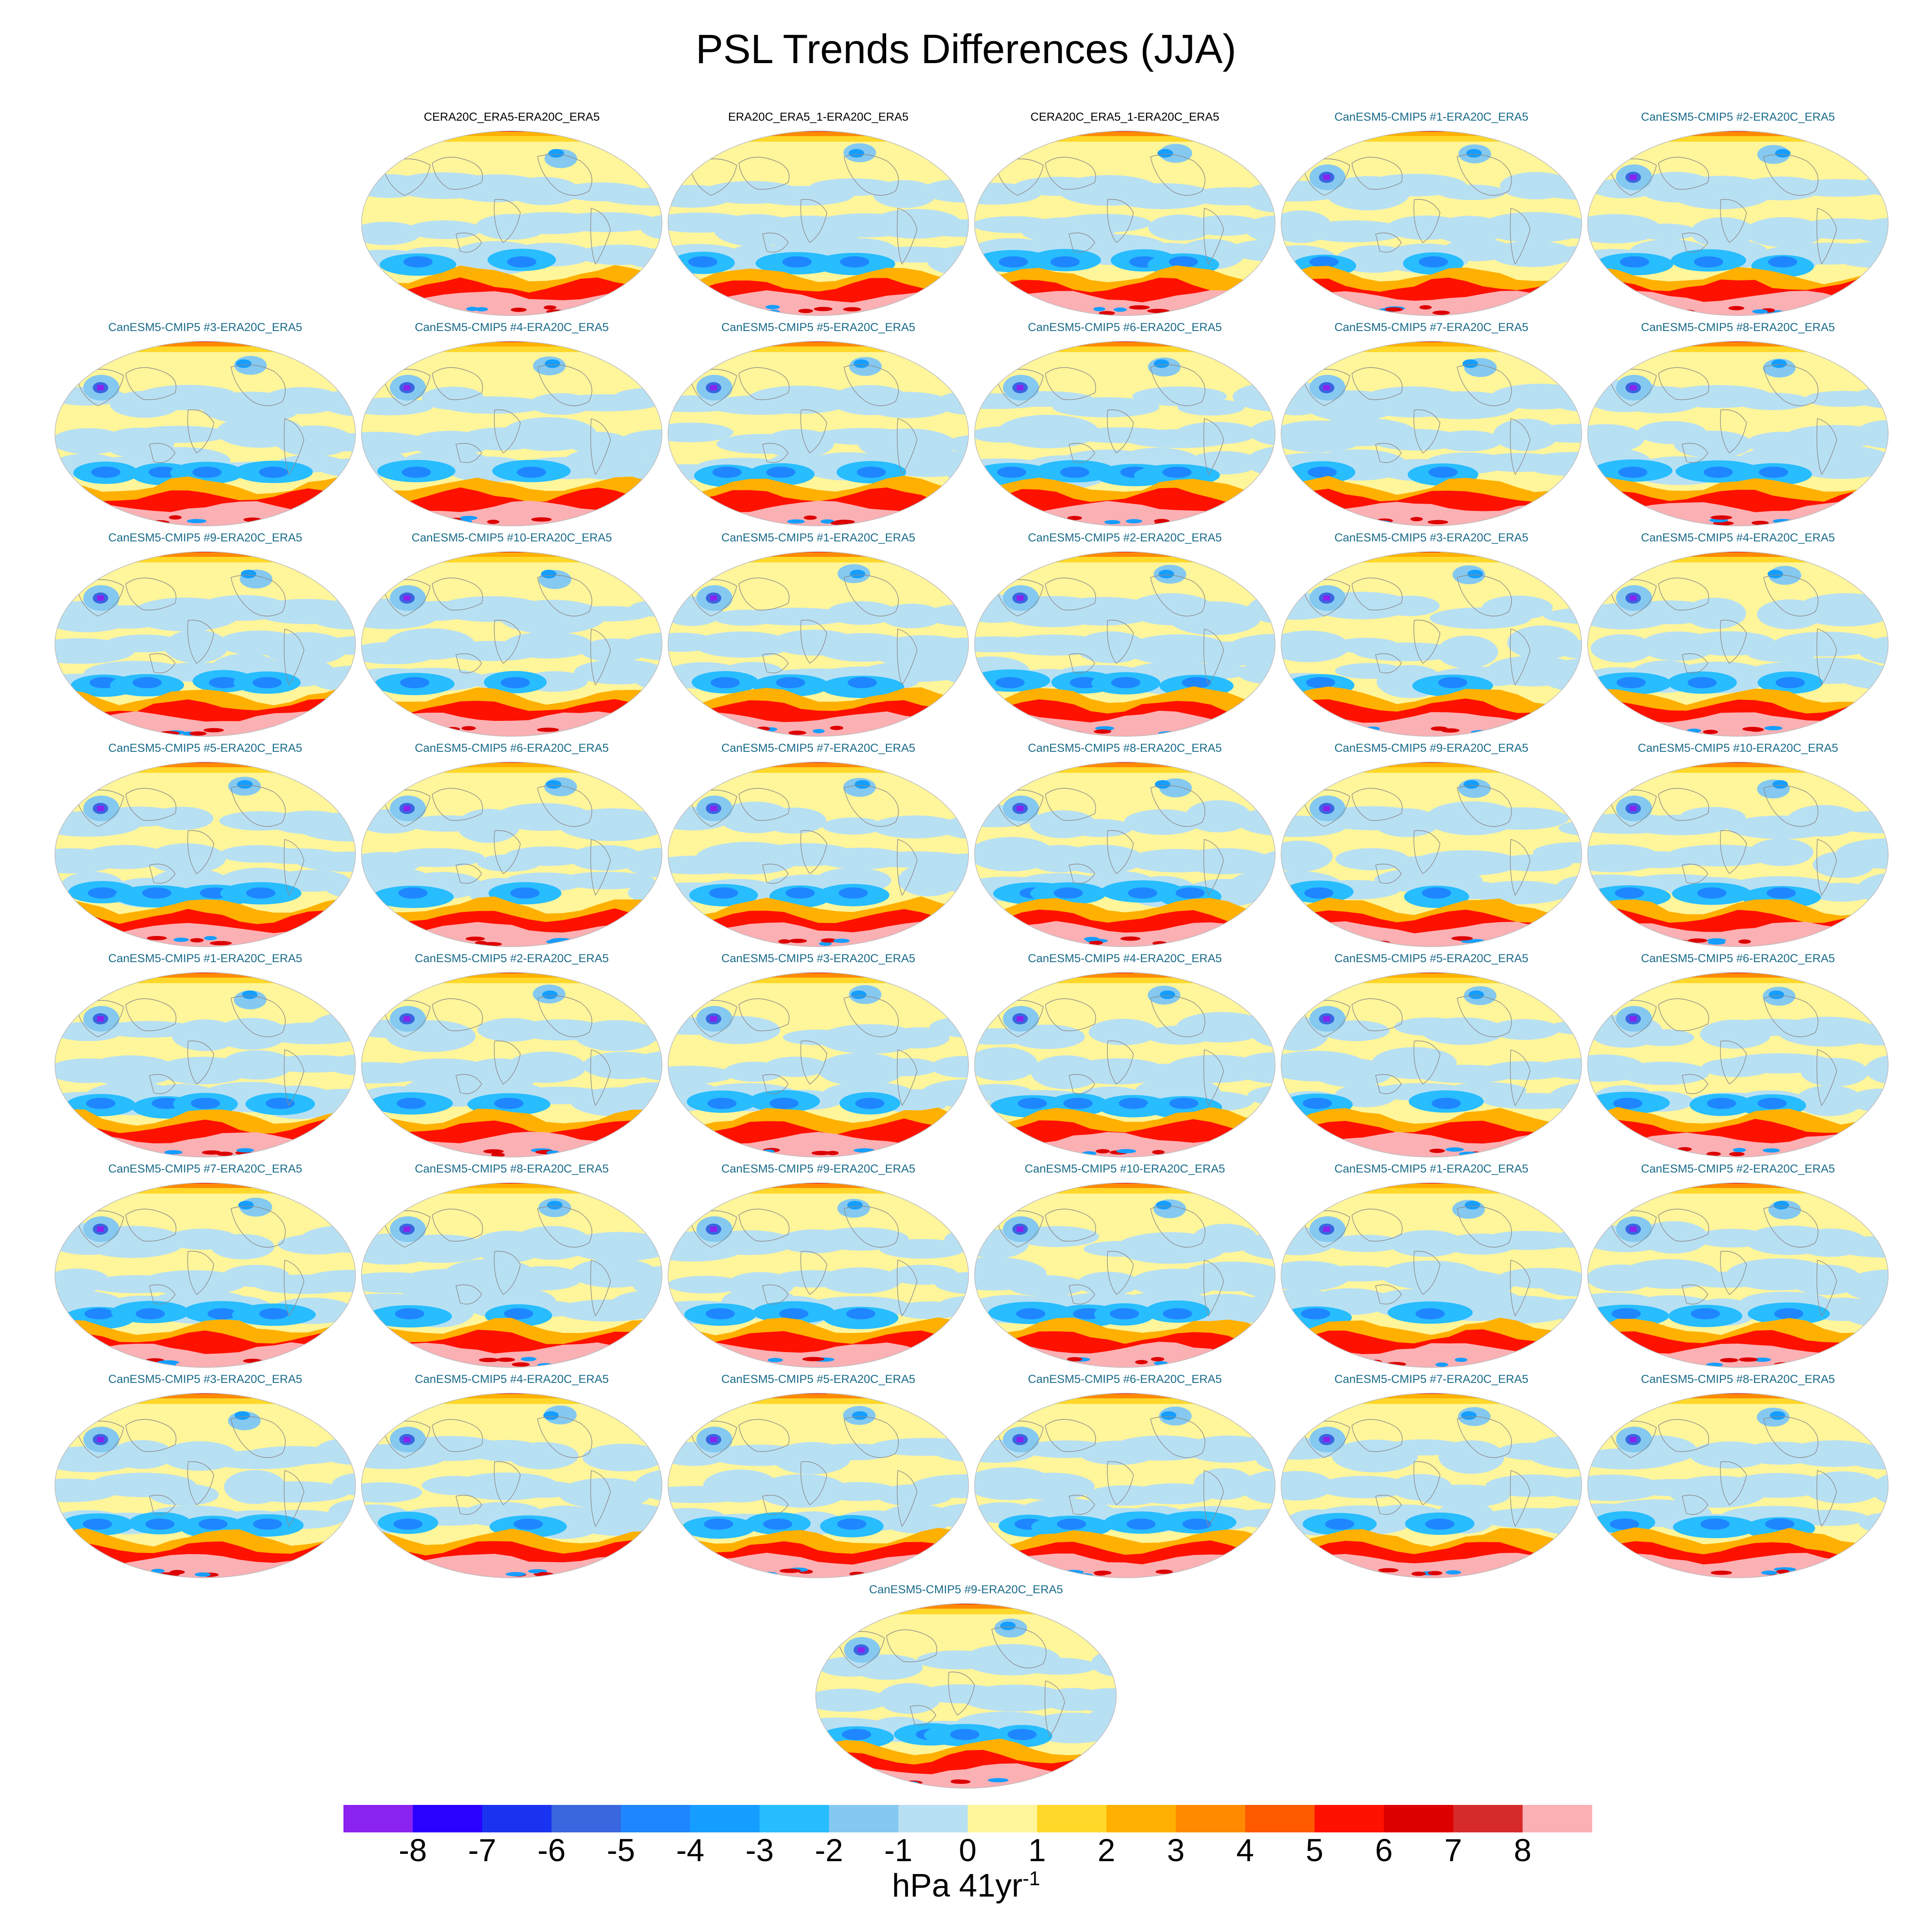 This screenshot has width=1932, height=1932. Describe the element at coordinates (1124, 117) in the screenshot. I see `panel-title: CERA20C_ERA5_1-ERA20C_ERA5` at that location.